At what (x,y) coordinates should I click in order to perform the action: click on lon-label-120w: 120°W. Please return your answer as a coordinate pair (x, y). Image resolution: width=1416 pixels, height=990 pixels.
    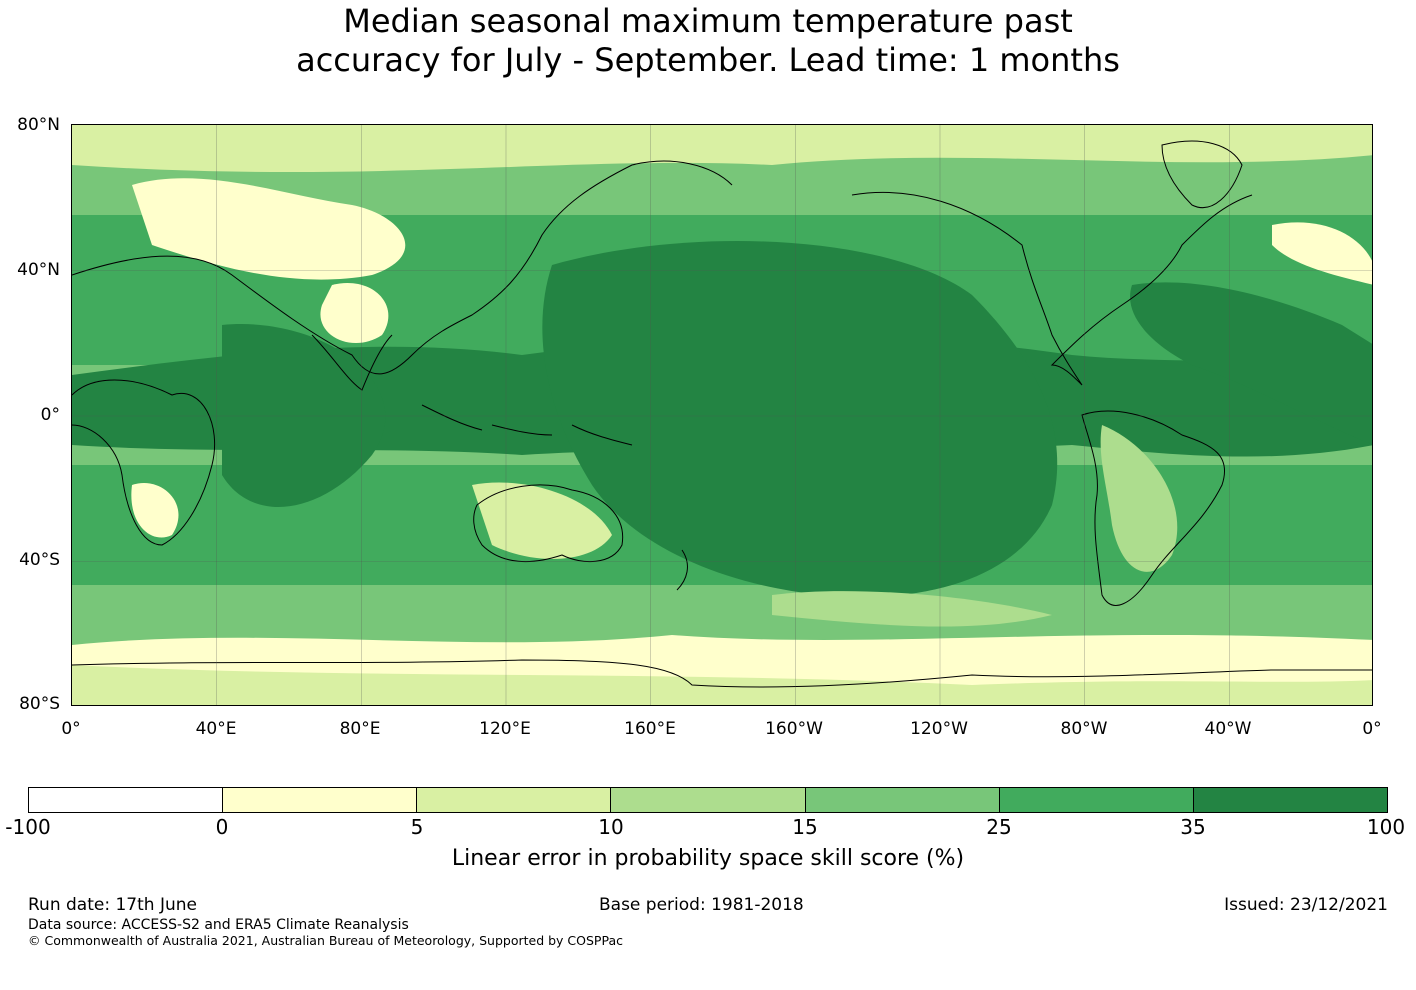
    Looking at the image, I should click on (939, 729).